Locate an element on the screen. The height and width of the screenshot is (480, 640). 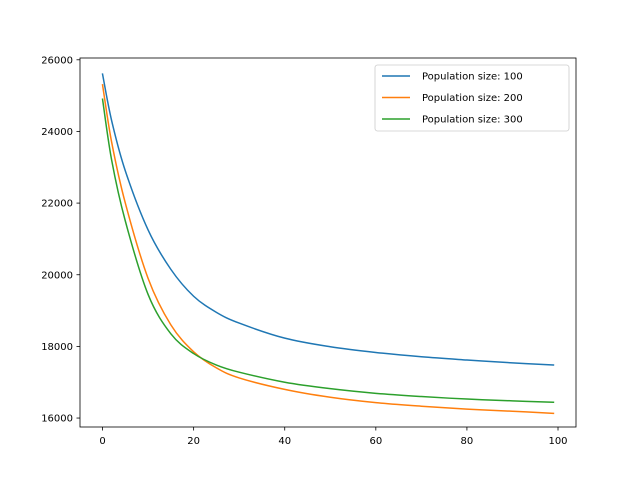
x-tick-label: 60 is located at coordinates (375, 441).